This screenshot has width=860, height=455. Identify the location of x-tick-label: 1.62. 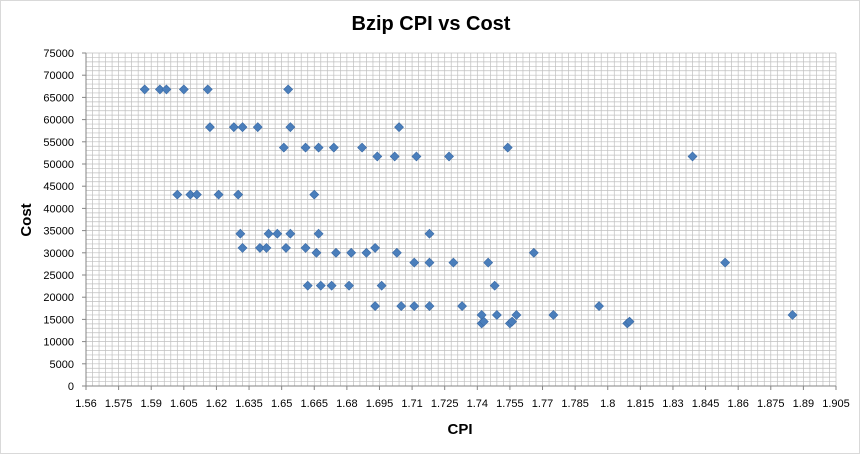
(216, 404).